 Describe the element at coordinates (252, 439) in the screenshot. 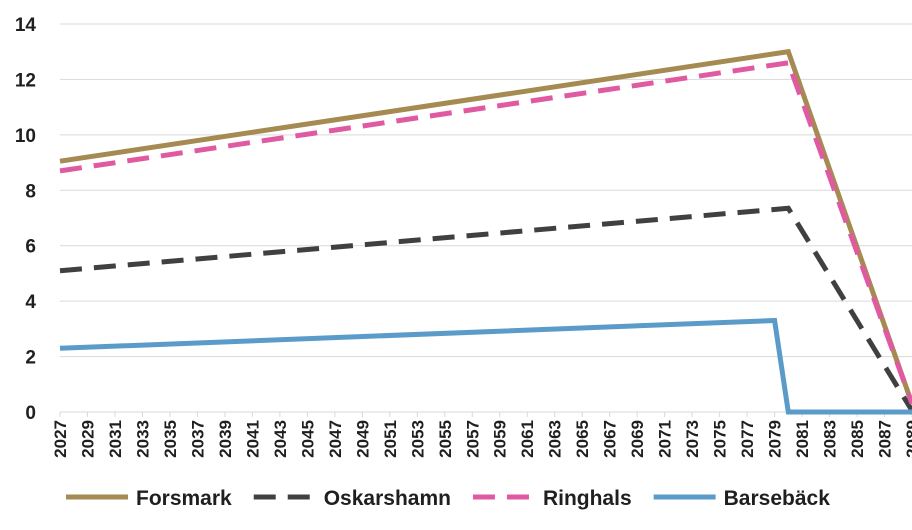

I see `x-tick-label: 2041` at that location.